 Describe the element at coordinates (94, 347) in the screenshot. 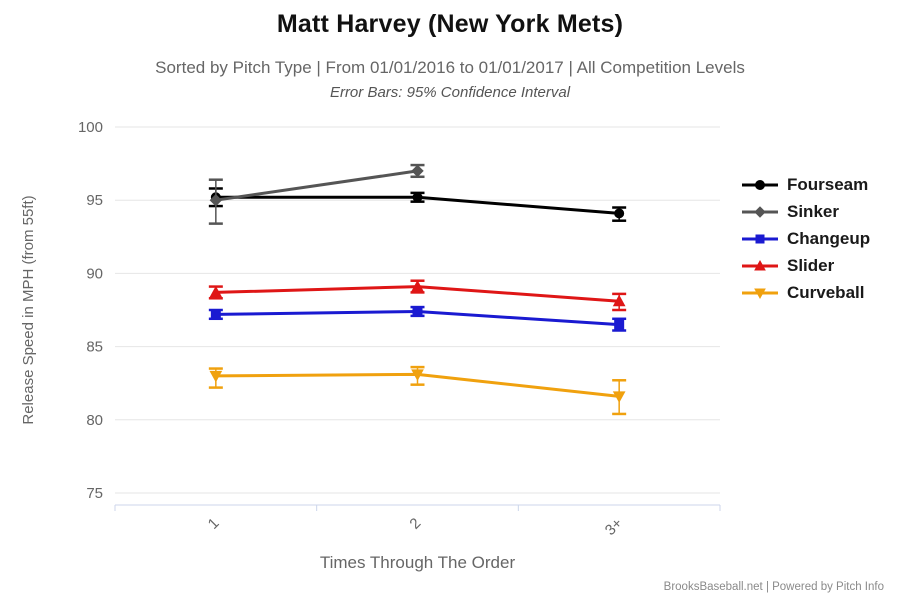

I see `y-tick-label: 85` at that location.